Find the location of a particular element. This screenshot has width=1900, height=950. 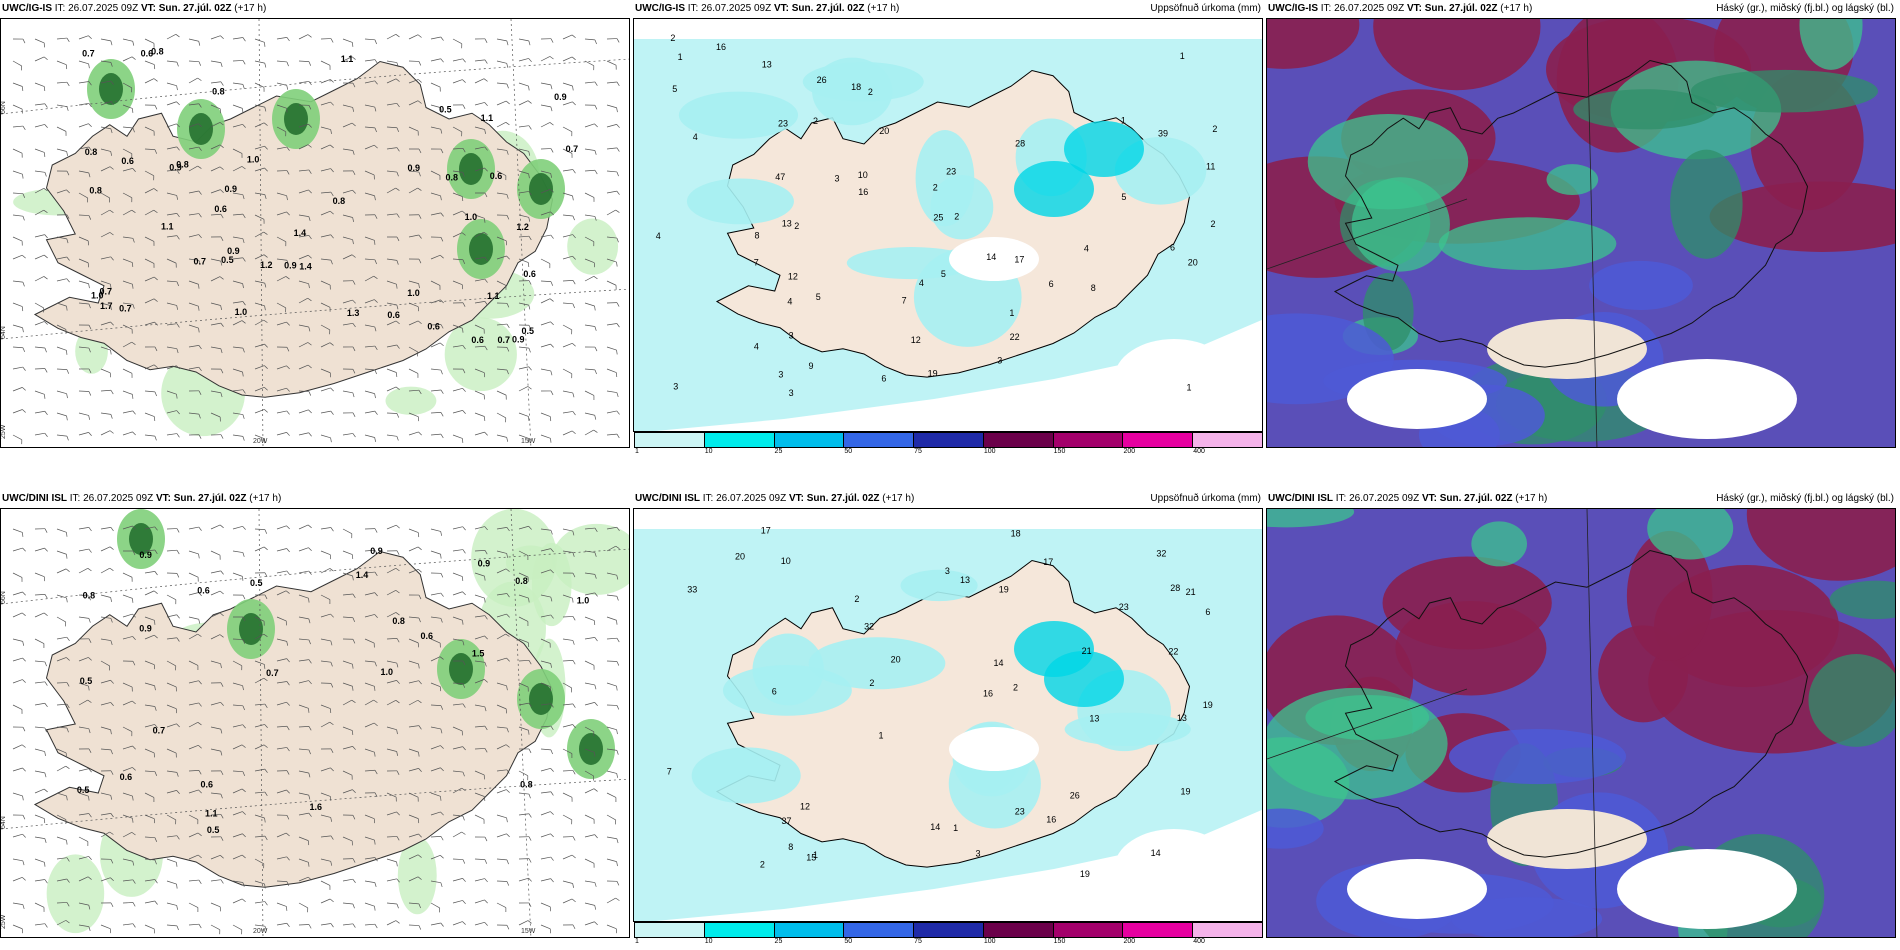

precip-value-label: 1 is located at coordinates (881, 736).